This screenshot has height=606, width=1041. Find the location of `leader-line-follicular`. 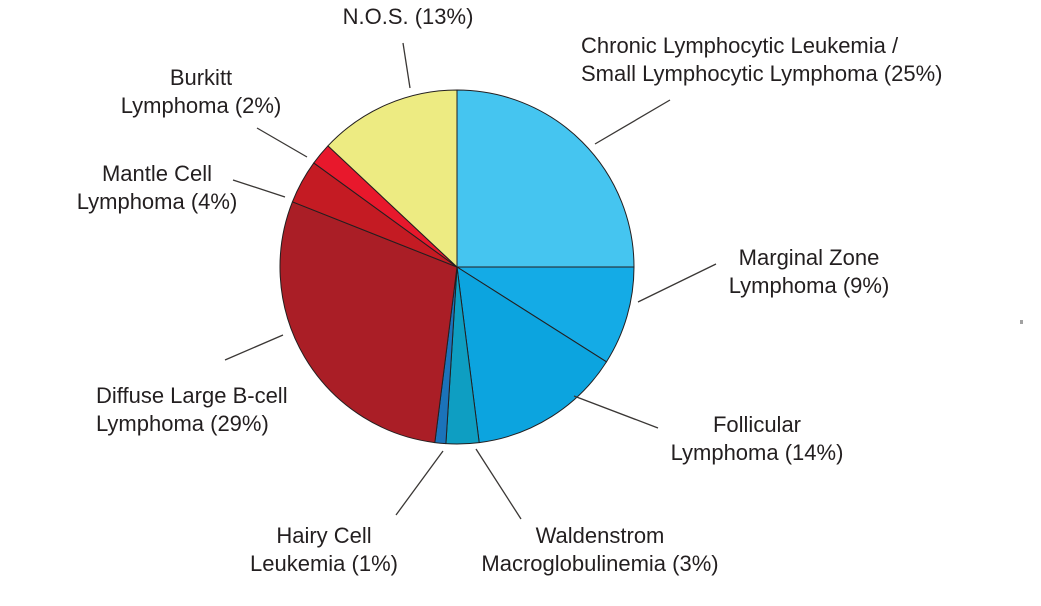

leader-line-follicular is located at coordinates (616, 412).